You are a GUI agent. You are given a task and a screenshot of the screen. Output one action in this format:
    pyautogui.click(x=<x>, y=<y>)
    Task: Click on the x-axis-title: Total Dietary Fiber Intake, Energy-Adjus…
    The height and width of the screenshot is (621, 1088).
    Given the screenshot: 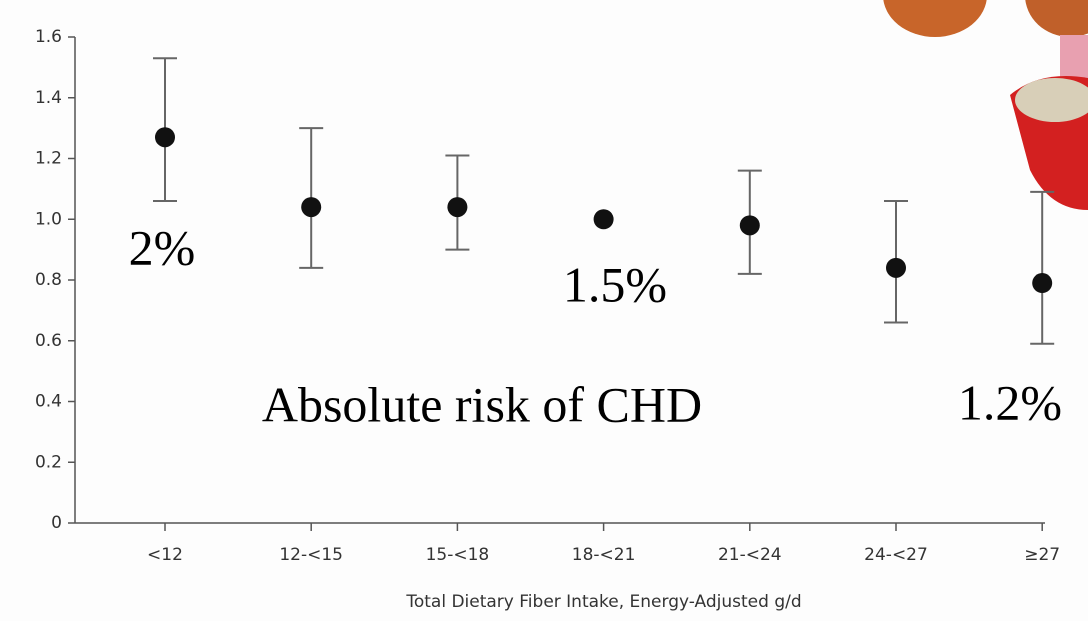 What is the action you would take?
    pyautogui.click(x=603, y=602)
    